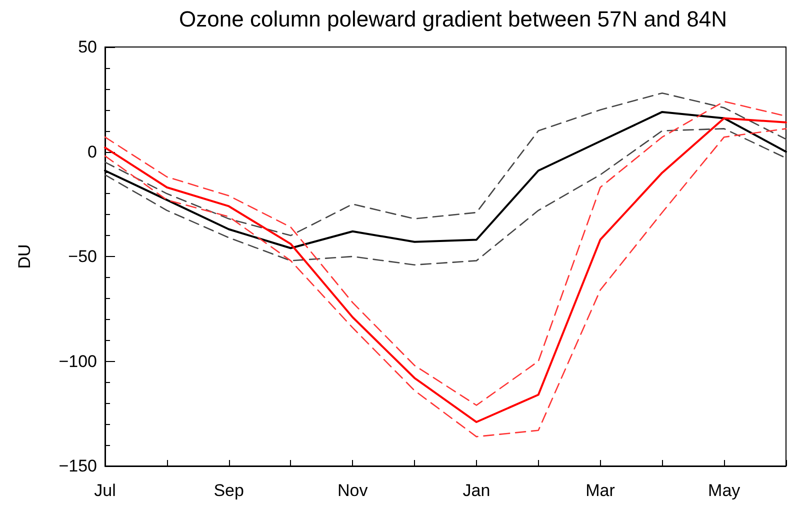 Image resolution: width=805 pixels, height=519 pixels. Describe the element at coordinates (105, 490) in the screenshot. I see `x-tick-label: Jul` at that location.